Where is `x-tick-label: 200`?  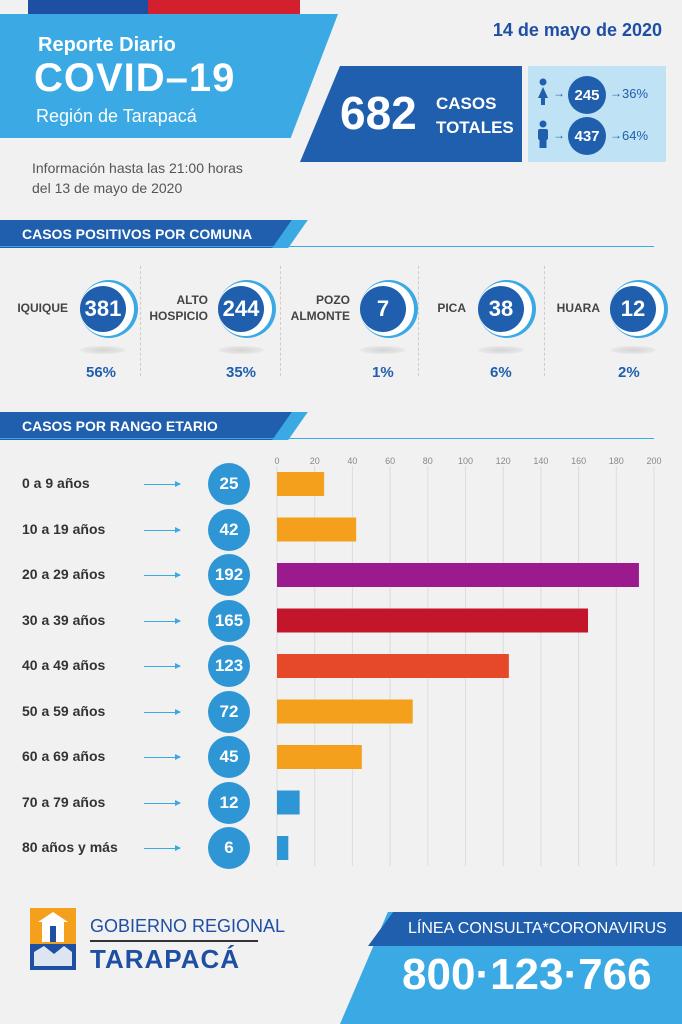
x-tick-label: 200 is located at coordinates (653, 461).